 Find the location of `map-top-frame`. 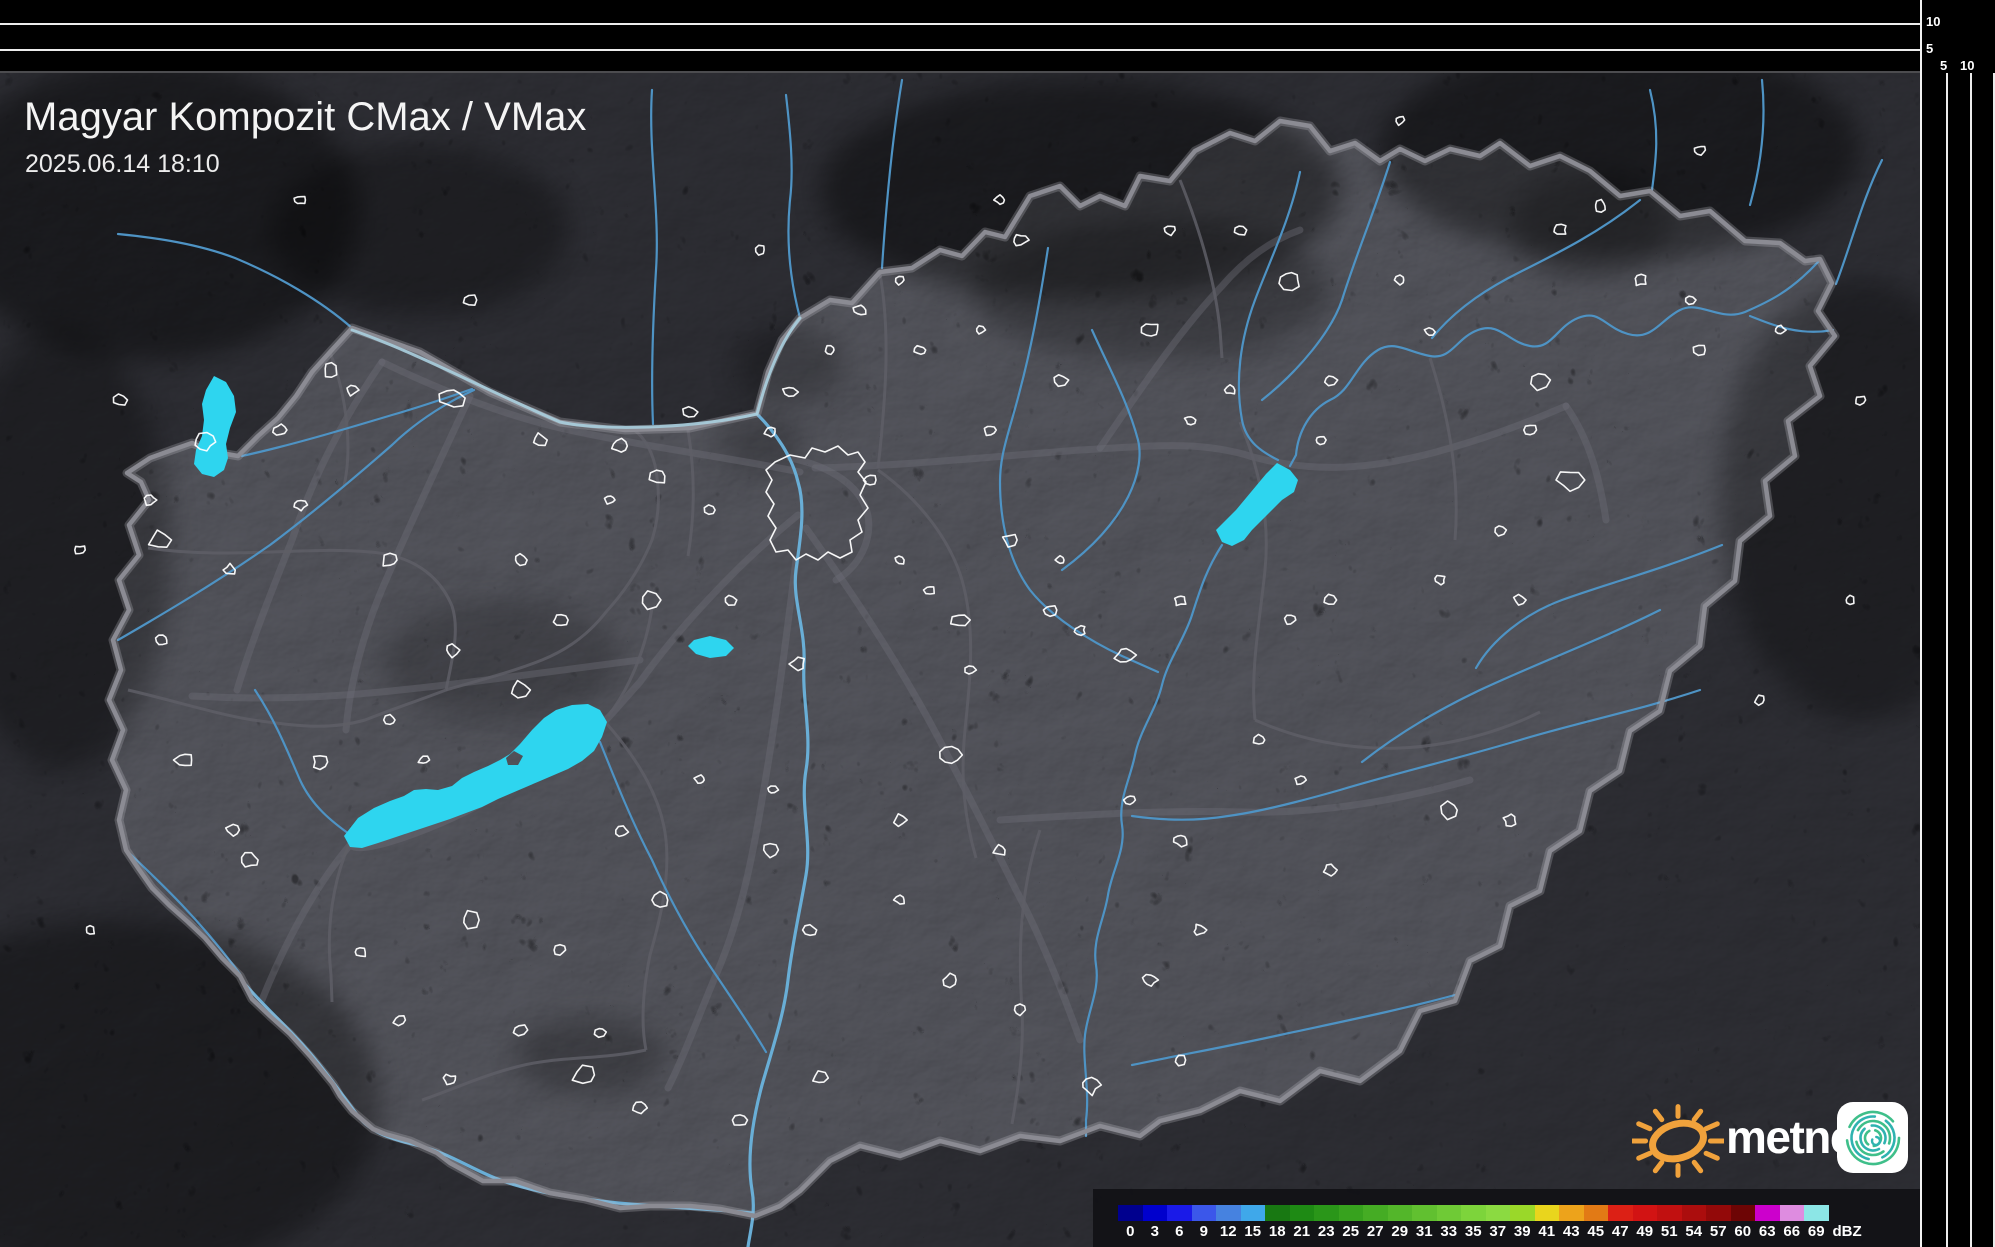

map-top-frame is located at coordinates (960, 72).